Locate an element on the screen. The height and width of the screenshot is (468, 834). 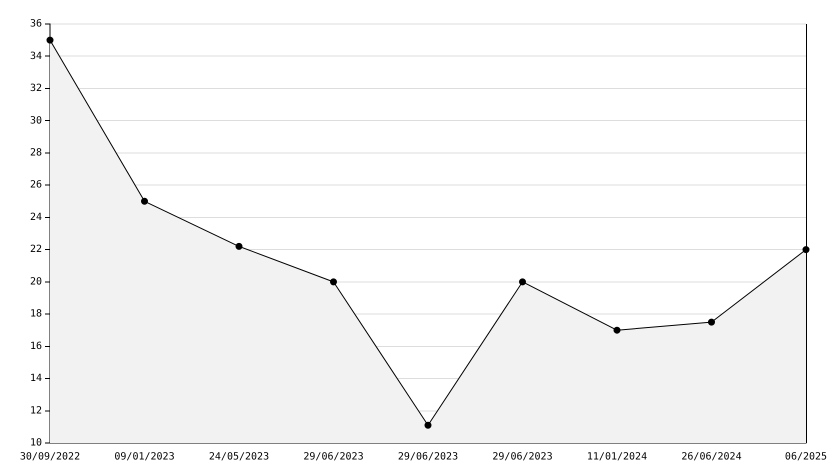
y-tick-label: 30 is located at coordinates (36, 120).